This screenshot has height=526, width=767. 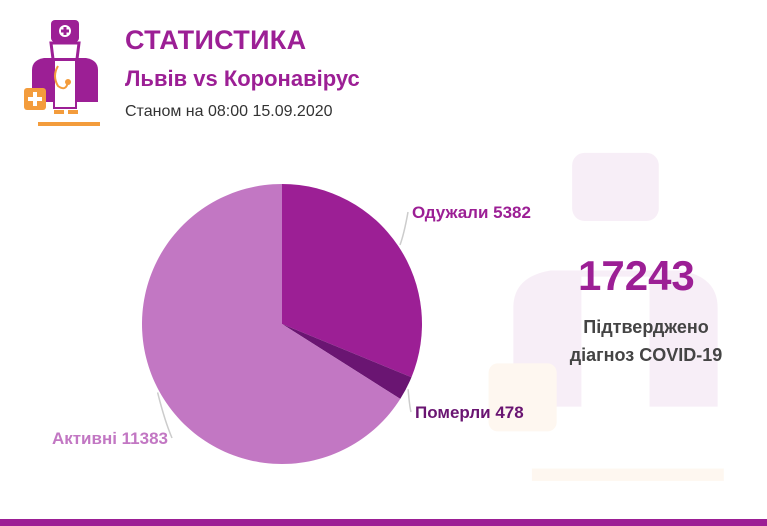 What do you see at coordinates (646, 355) in the screenshot?
I see `confirmed-label-line2: діагноз COVID-19` at bounding box center [646, 355].